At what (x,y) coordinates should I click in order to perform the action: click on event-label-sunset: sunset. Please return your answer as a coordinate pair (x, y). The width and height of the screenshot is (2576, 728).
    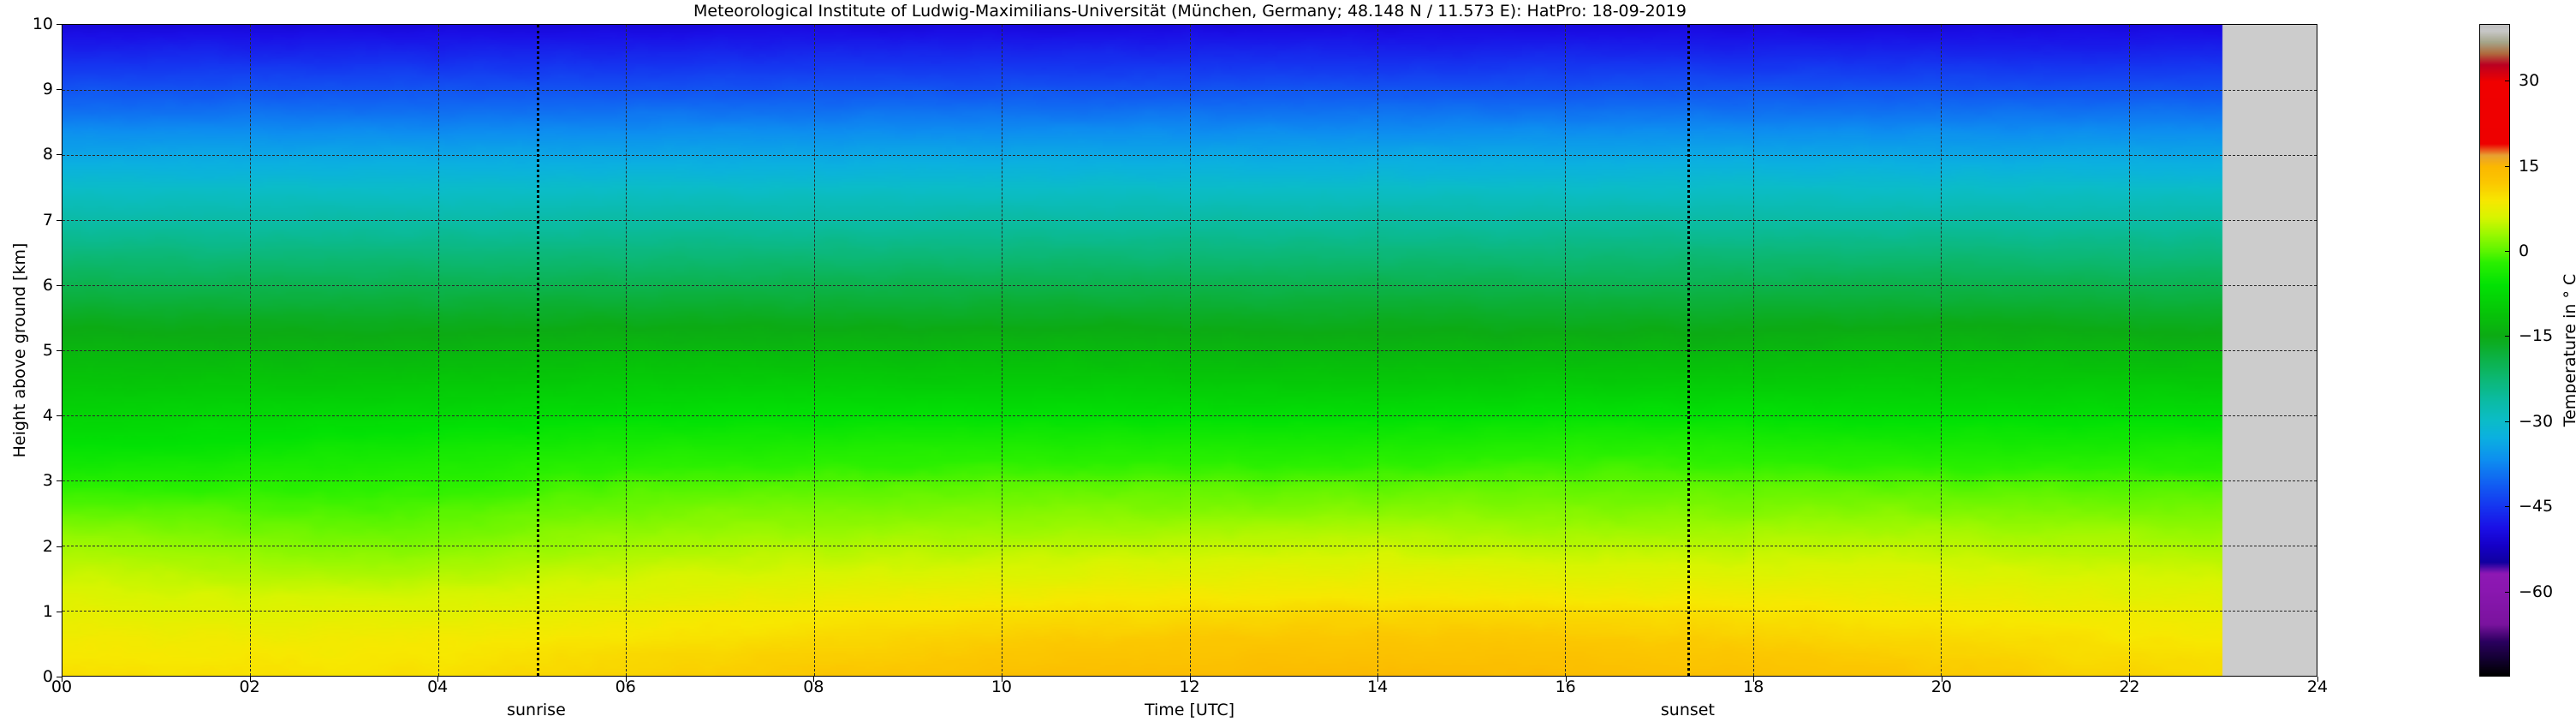
    Looking at the image, I should click on (1687, 710).